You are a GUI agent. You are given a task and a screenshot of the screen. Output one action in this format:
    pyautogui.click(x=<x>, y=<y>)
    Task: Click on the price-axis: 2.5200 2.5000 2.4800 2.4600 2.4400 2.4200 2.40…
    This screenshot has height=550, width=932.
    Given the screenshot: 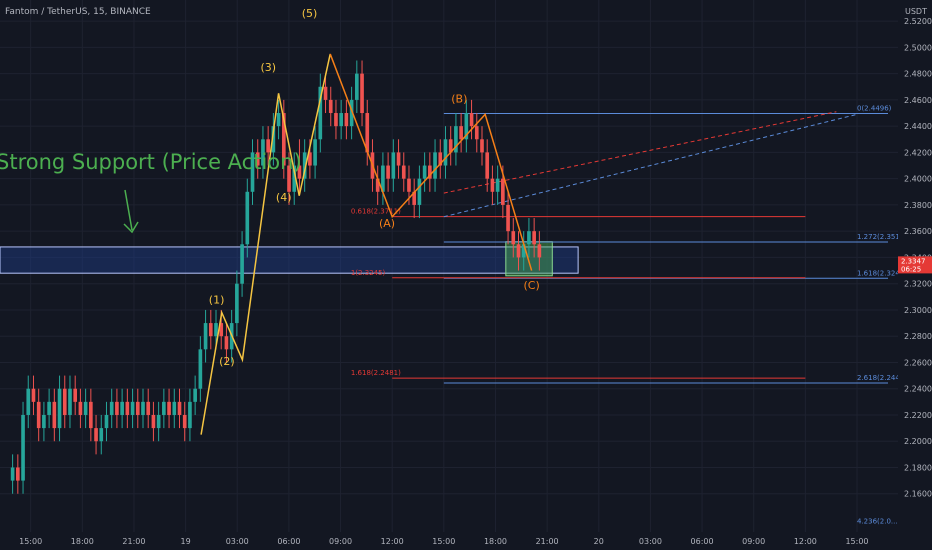 What is the action you would take?
    pyautogui.click(x=915, y=275)
    